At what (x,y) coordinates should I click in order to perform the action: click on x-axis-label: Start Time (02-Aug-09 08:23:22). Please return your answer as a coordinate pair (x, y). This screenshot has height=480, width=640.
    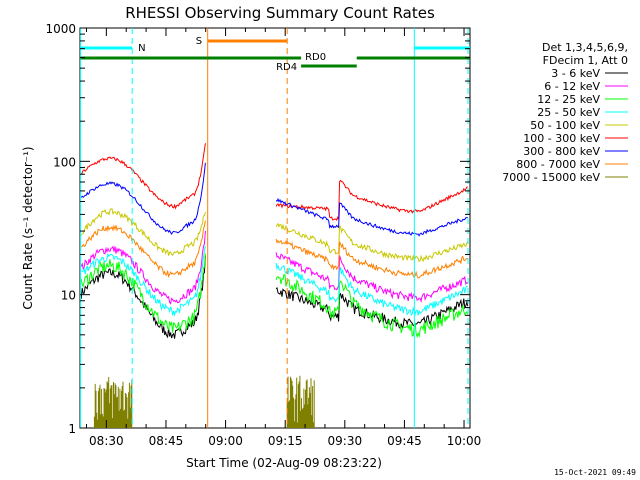
    Looking at the image, I should click on (284, 463).